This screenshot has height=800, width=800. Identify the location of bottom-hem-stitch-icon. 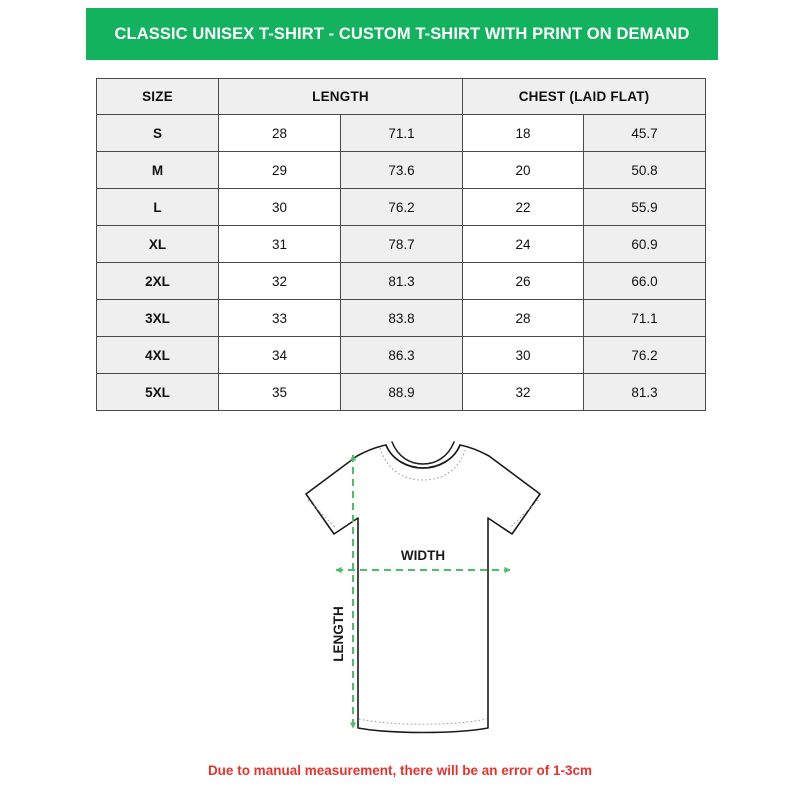
(423, 721).